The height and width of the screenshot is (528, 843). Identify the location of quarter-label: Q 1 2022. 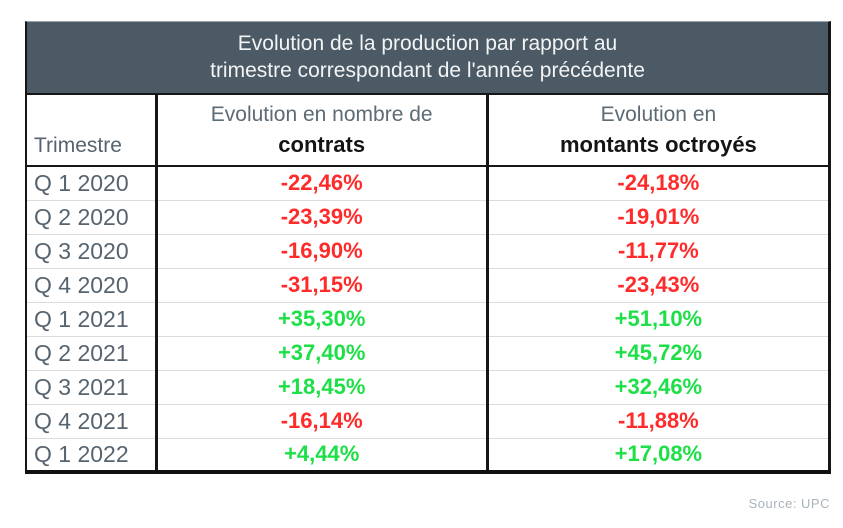
(81, 453).